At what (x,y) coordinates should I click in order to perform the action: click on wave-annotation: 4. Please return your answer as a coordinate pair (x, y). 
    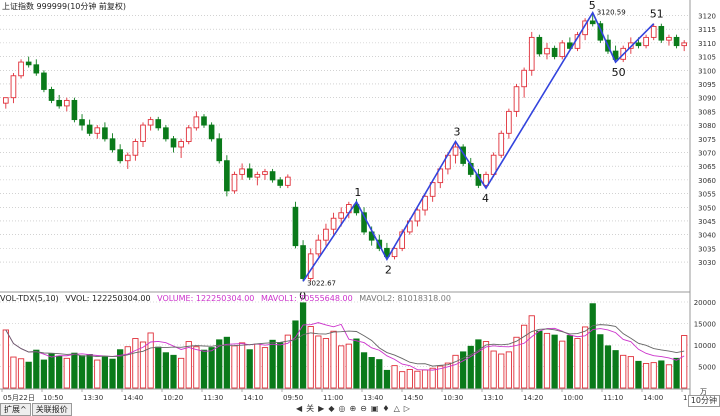
    Looking at the image, I should click on (485, 198).